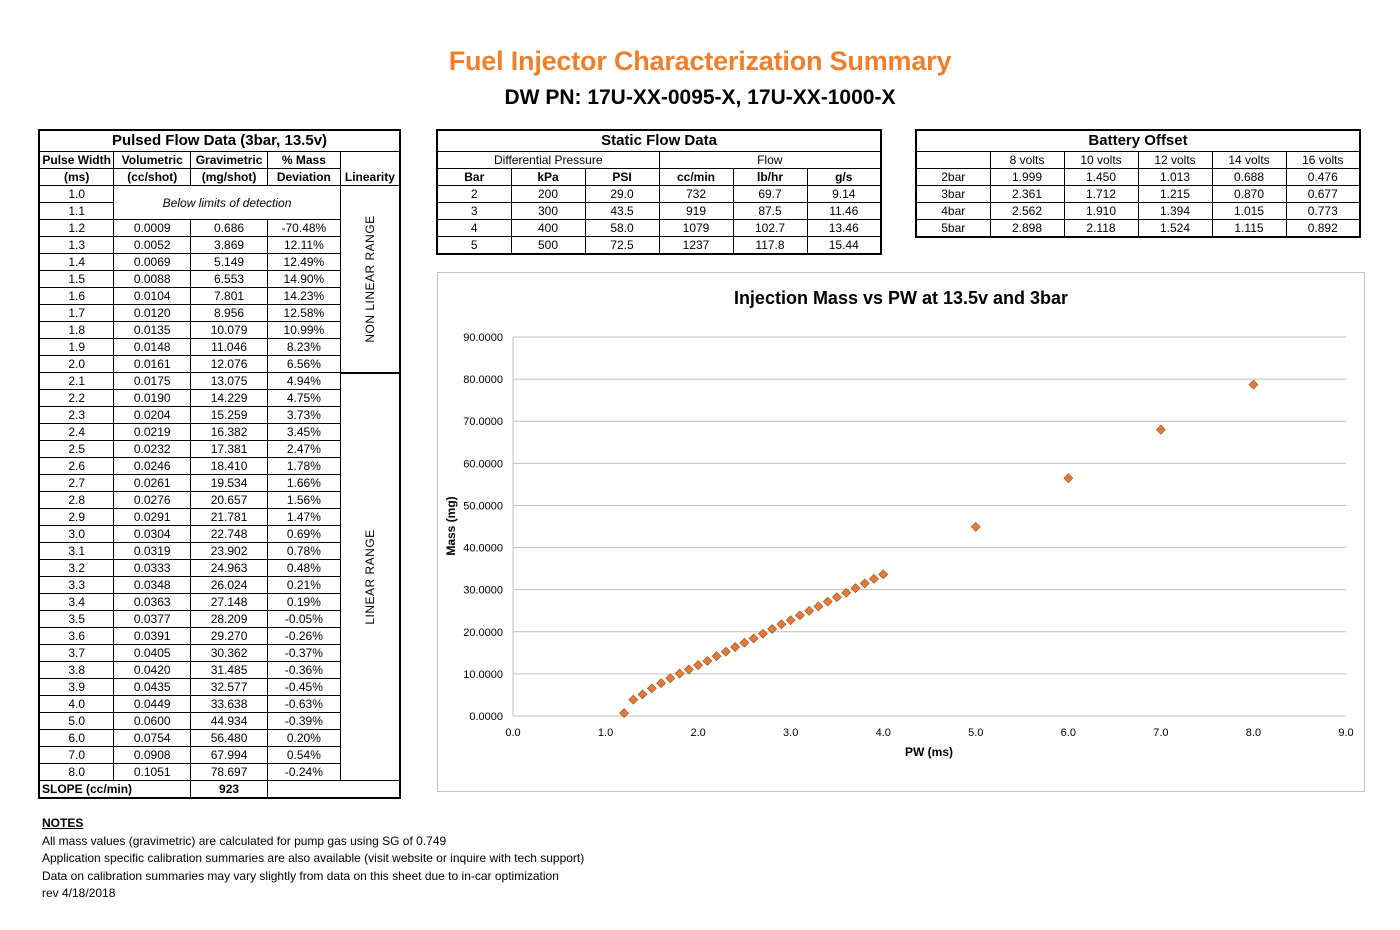 Image resolution: width=1400 pixels, height=930 pixels. Describe the element at coordinates (152, 245) in the screenshot. I see `volumetric-cell: 0.0052` at that location.